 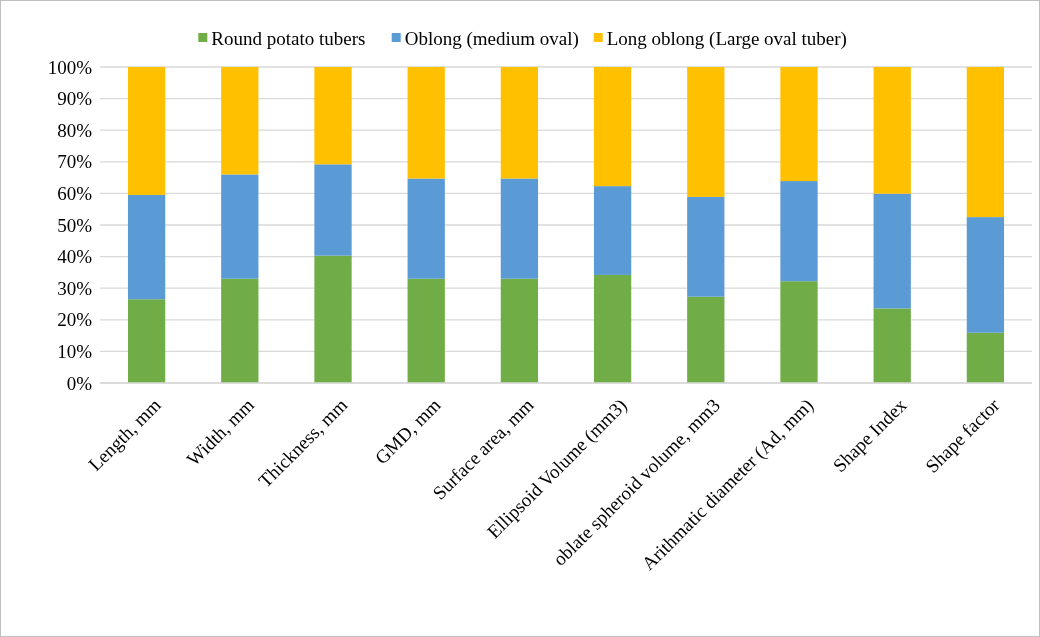 I want to click on y-tick-label: 40%, so click(x=75, y=257).